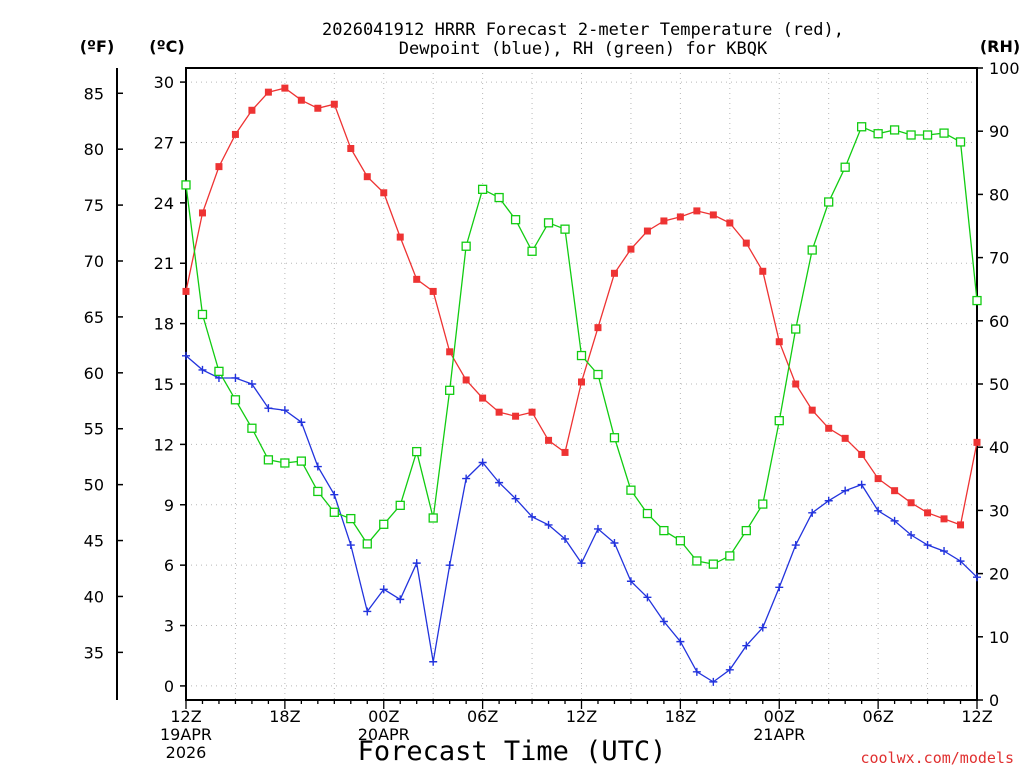 The height and width of the screenshot is (768, 1024). Describe the element at coordinates (164, 263) in the screenshot. I see `celsius-tick-label: 21` at that location.